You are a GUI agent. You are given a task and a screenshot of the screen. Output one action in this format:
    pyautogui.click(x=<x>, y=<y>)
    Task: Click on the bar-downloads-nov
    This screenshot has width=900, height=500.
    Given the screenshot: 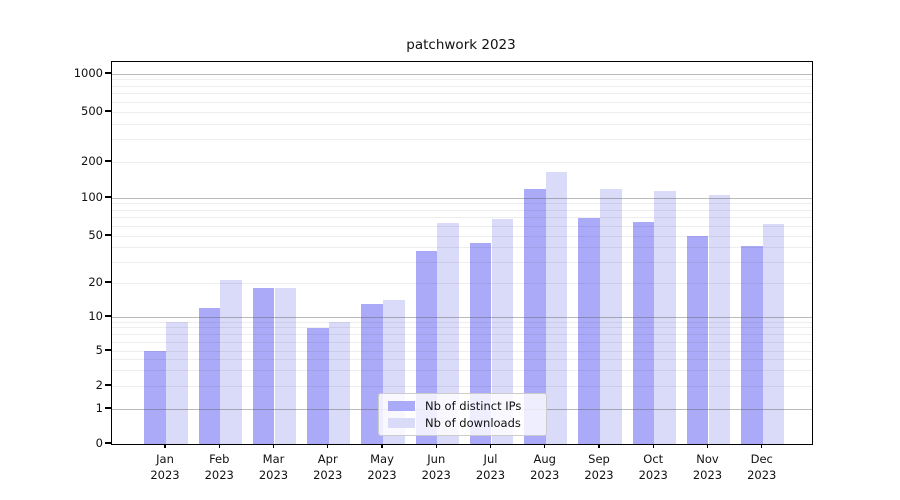 What is the action you would take?
    pyautogui.click(x=719, y=319)
    